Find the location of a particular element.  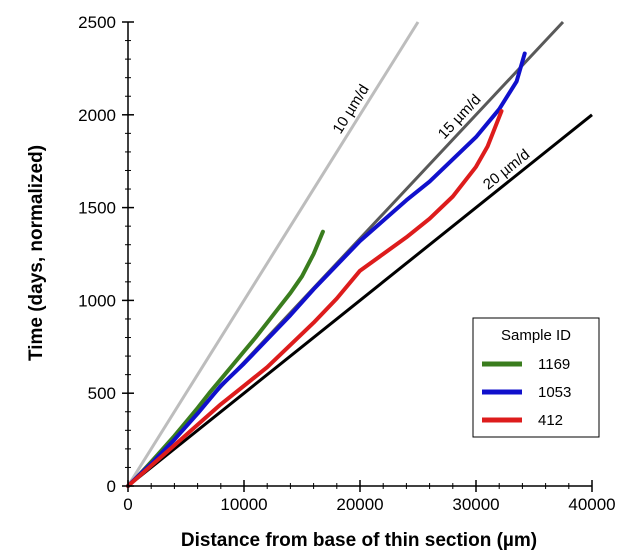

legend-label-1169: 1169 is located at coordinates (554, 364).